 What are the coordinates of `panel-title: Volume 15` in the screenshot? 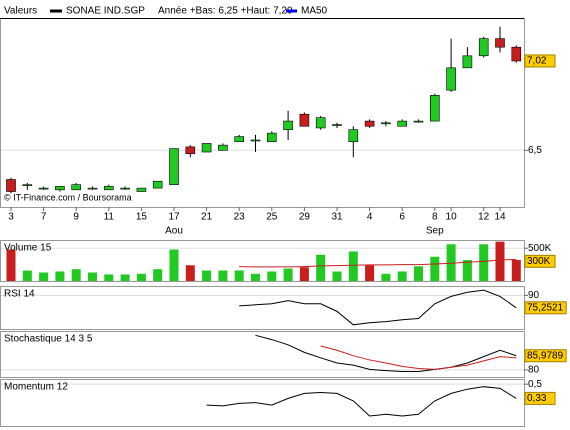 It's located at (28, 248).